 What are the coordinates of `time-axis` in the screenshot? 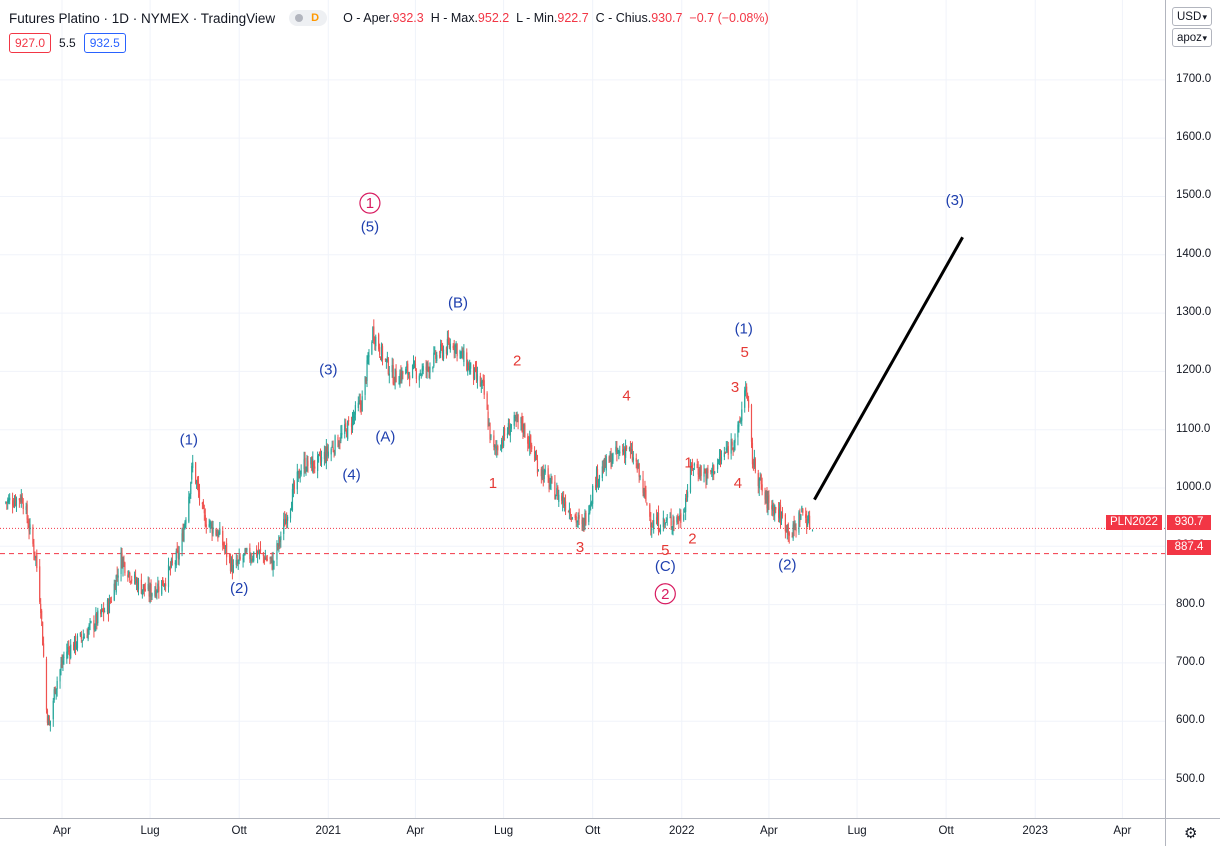 It's located at (582, 832).